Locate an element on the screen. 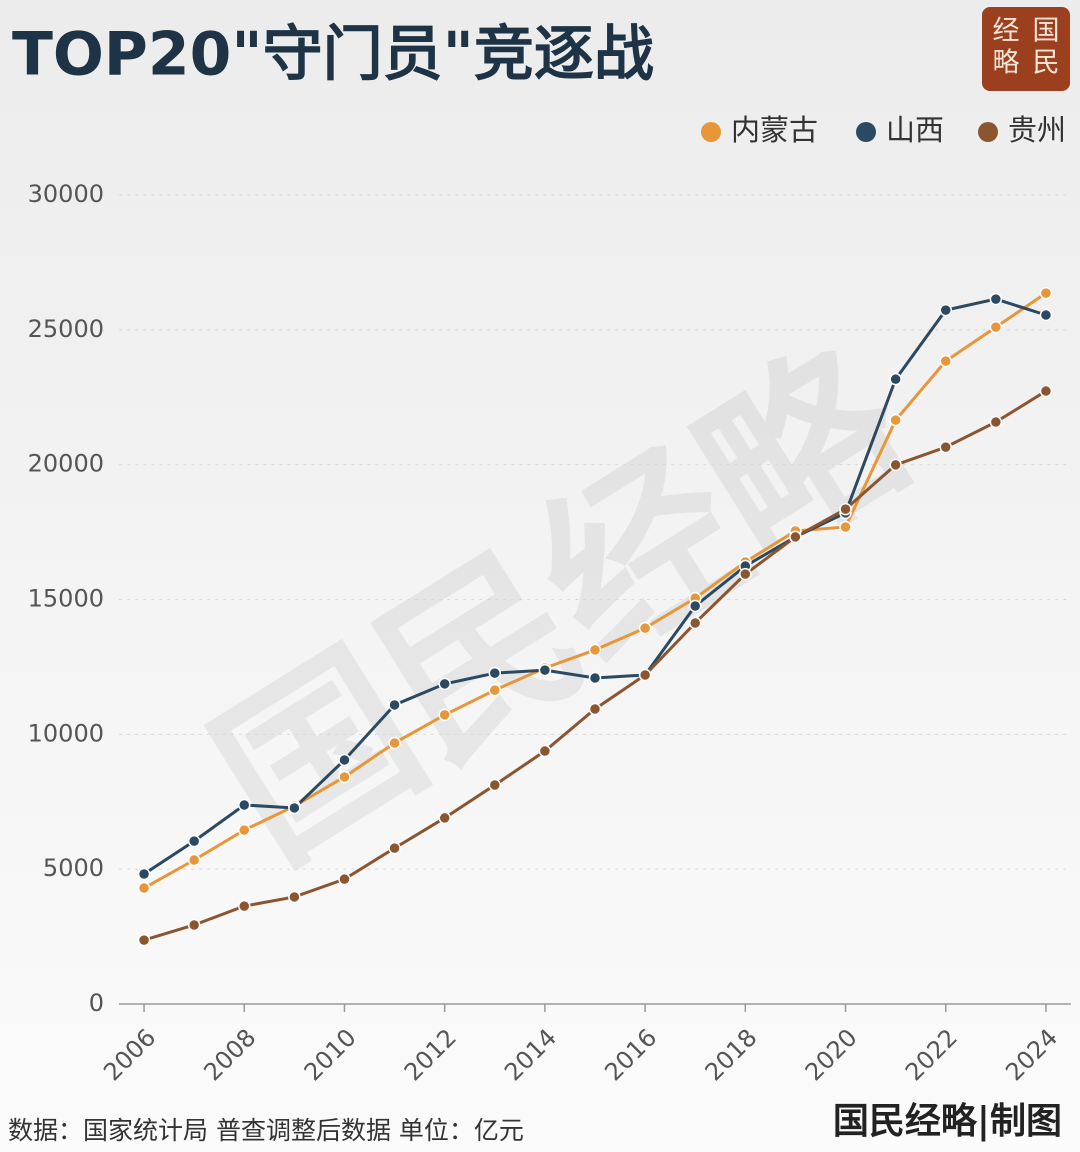 Image resolution: width=1080 pixels, height=1152 pixels. credit: 国民经略|制图 is located at coordinates (947, 1121).